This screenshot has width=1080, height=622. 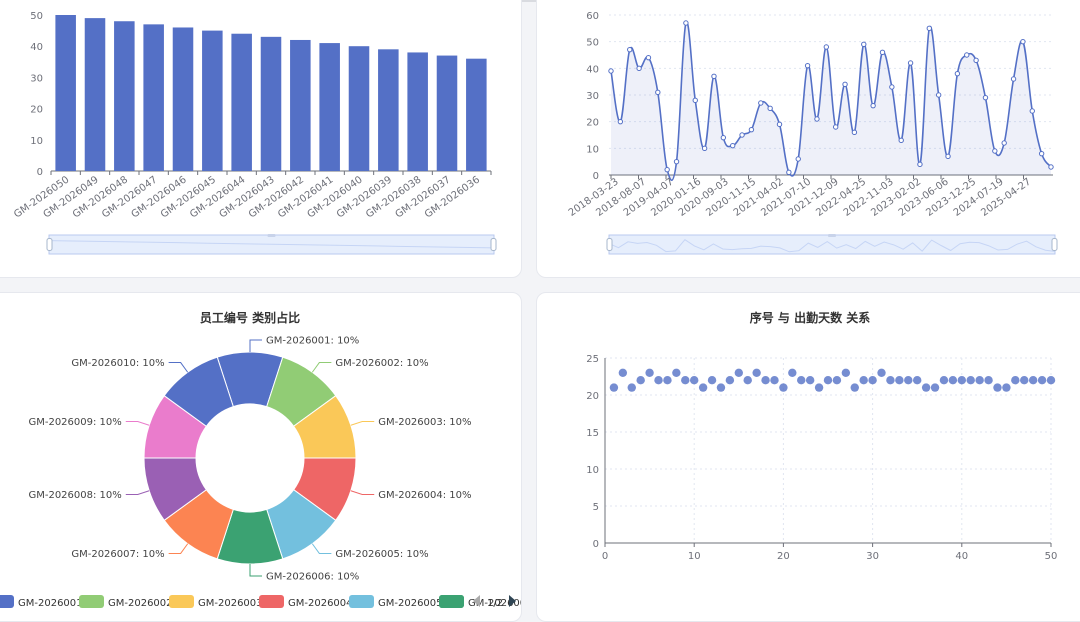 What do you see at coordinates (476, 601) in the screenshot?
I see `legend-prev-icon` at bounding box center [476, 601].